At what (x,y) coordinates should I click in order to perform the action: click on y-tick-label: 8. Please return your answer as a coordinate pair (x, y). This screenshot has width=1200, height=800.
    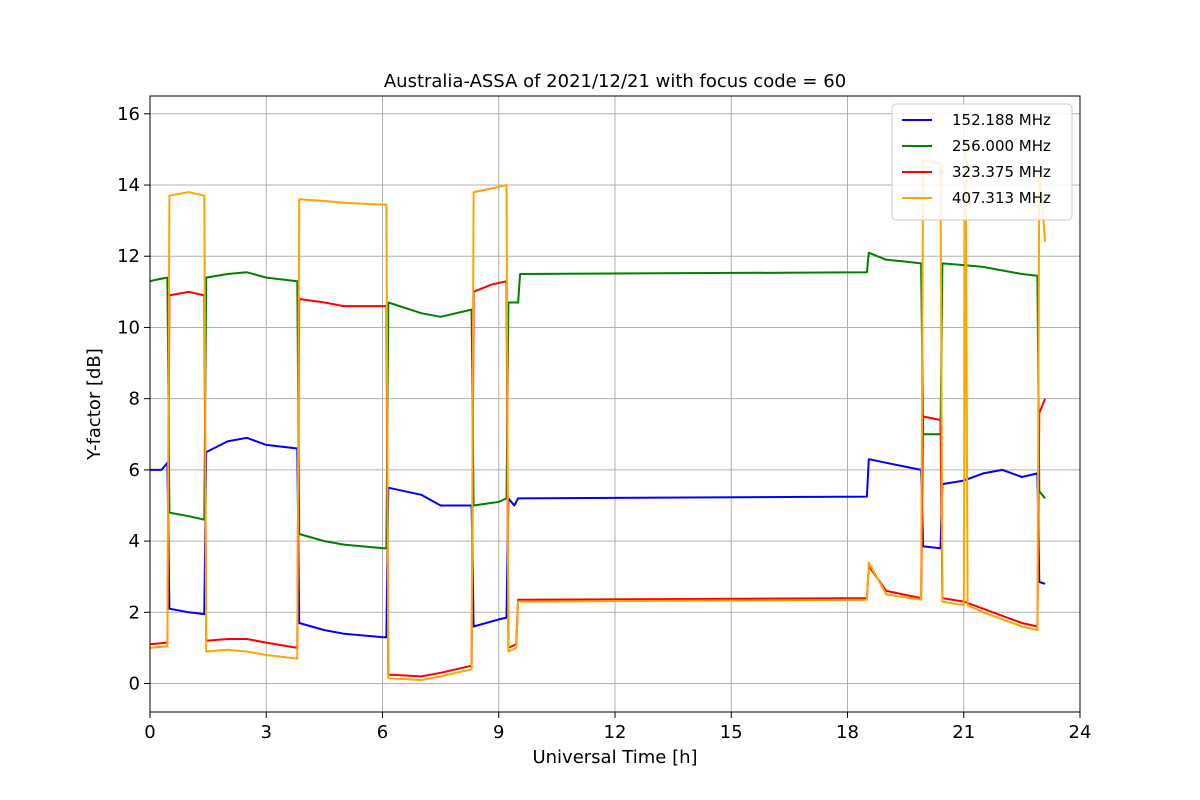
    Looking at the image, I should click on (134, 399).